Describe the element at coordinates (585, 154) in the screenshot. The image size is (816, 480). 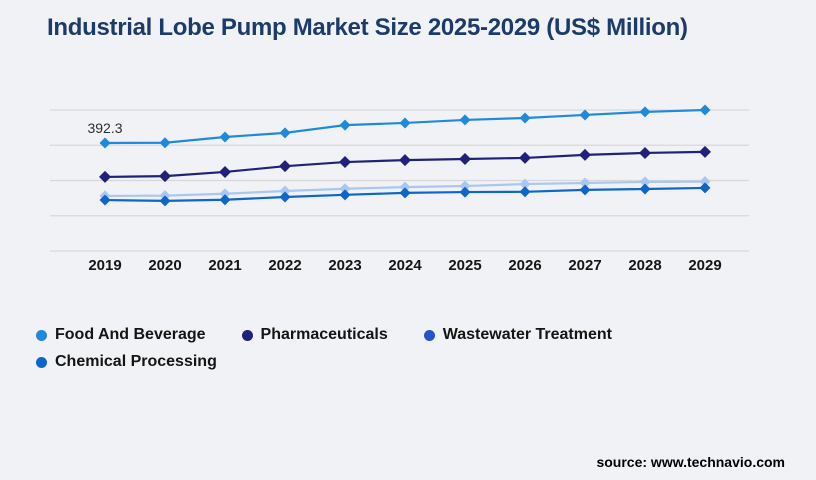
I see `marker-pharmaceuticals-2027` at that location.